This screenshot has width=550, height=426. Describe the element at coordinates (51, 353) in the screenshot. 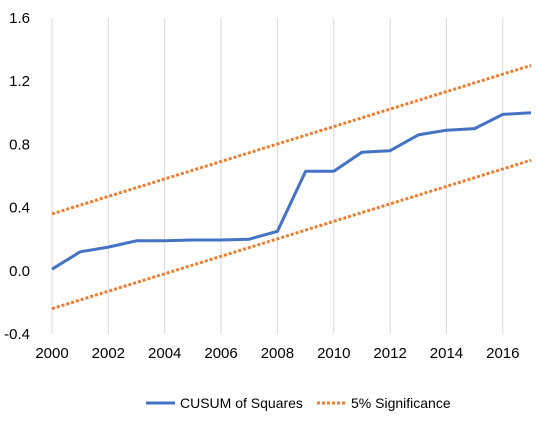

I see `x-tick-label: 2000` at that location.